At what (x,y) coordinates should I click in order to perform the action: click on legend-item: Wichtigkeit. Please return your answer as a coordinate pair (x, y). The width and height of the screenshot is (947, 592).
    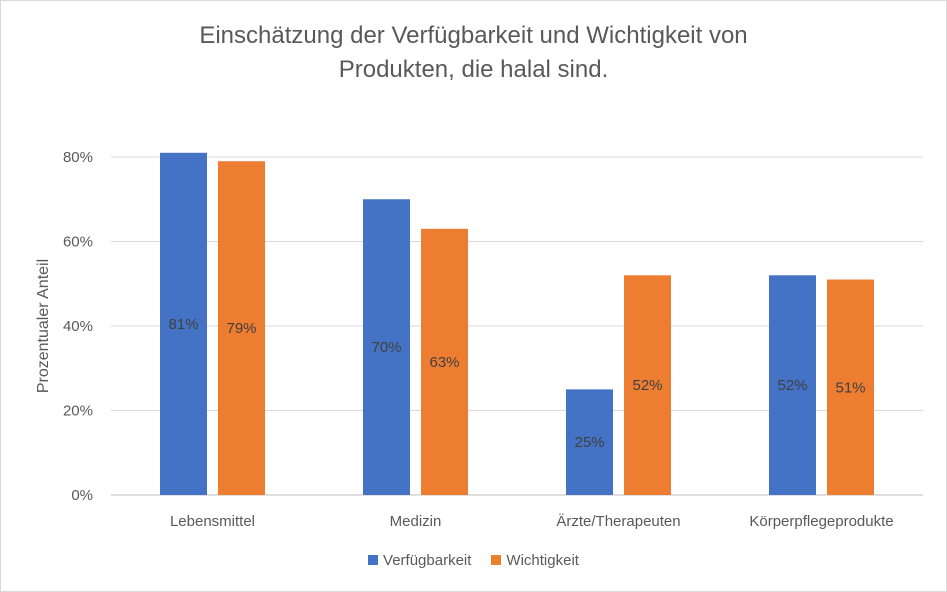
    Looking at the image, I should click on (535, 560).